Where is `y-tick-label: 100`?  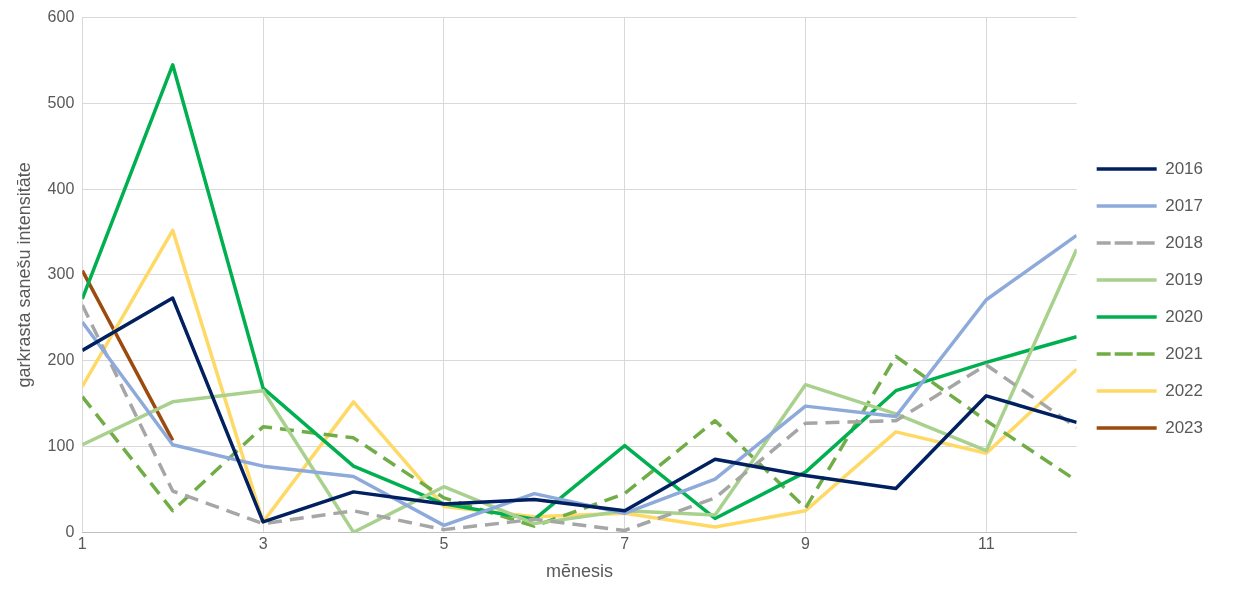
y-tick-label: 100 is located at coordinates (61, 445).